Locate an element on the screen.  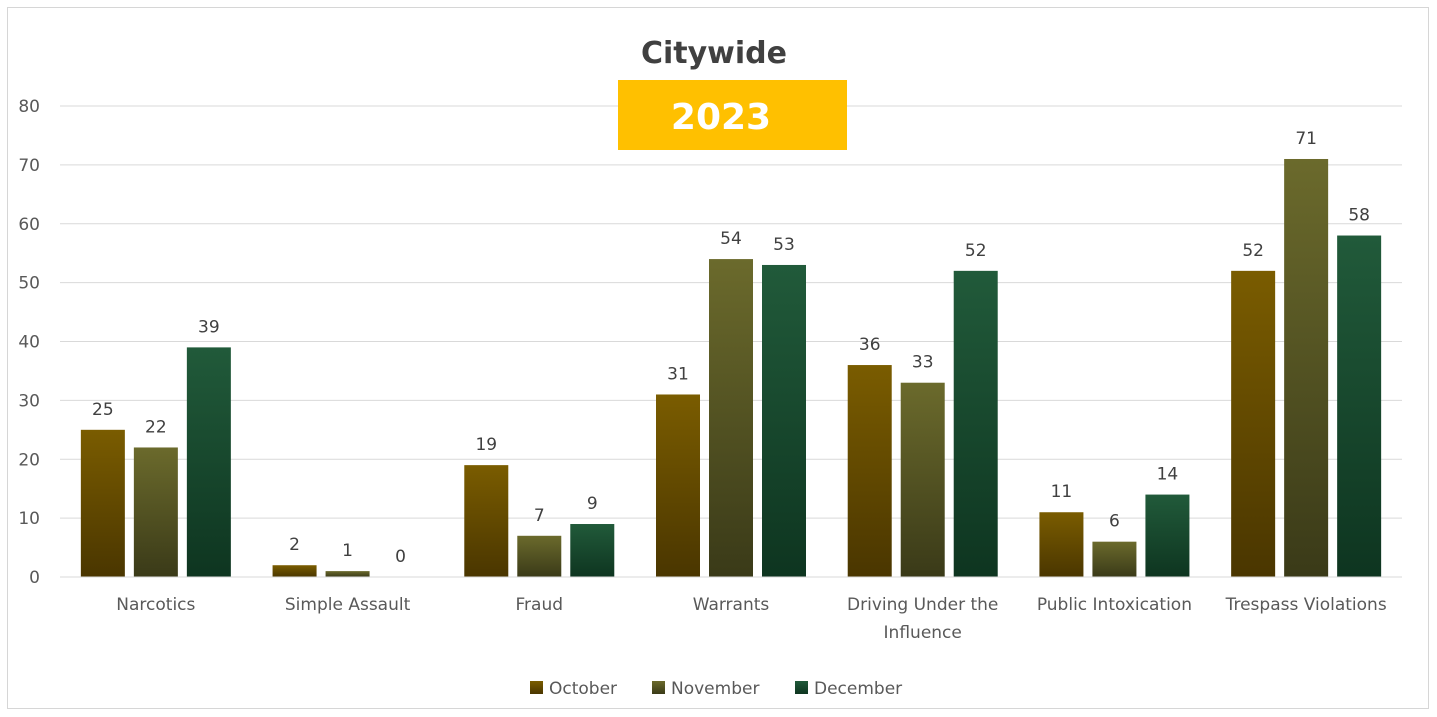
x-tick-label: Trespass Violations is located at coordinates (1306, 605).